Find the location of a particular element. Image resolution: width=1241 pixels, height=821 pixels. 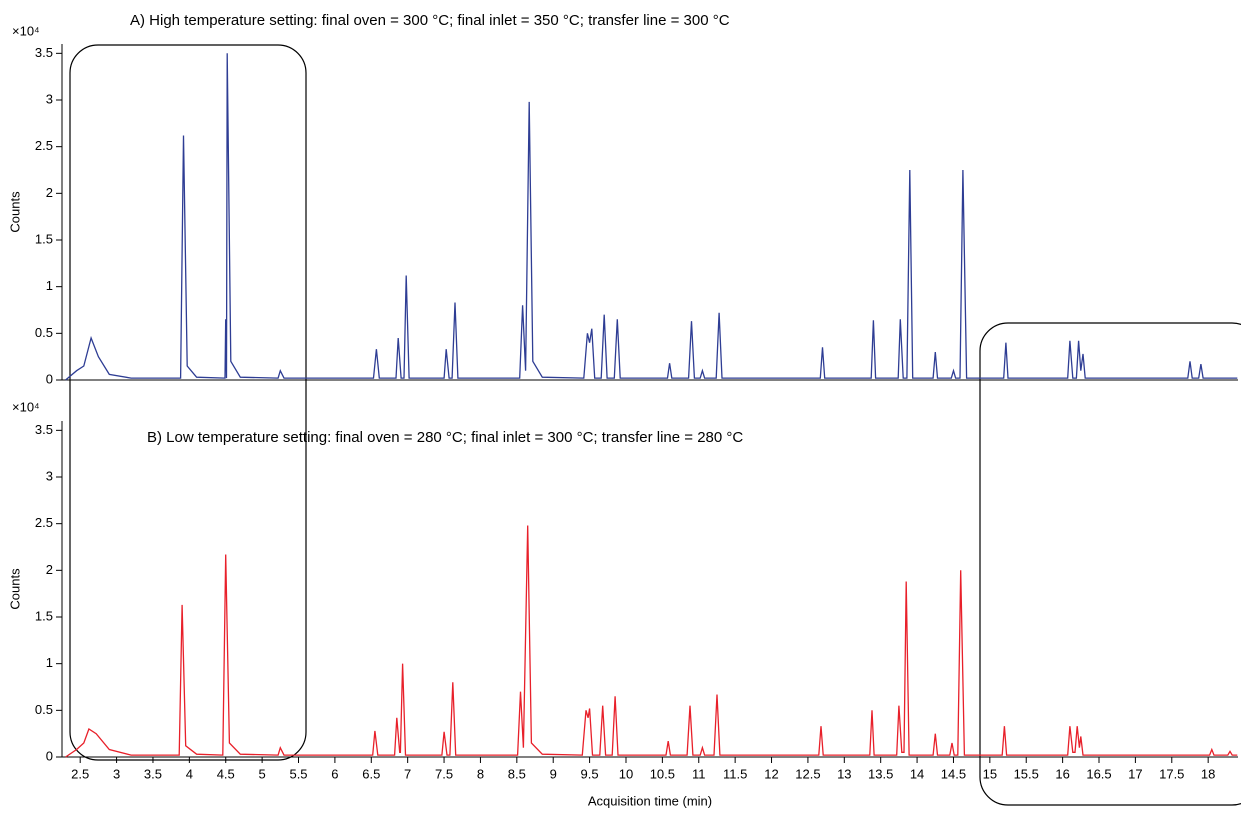

x-tick-label: 5 is located at coordinates (262, 773).